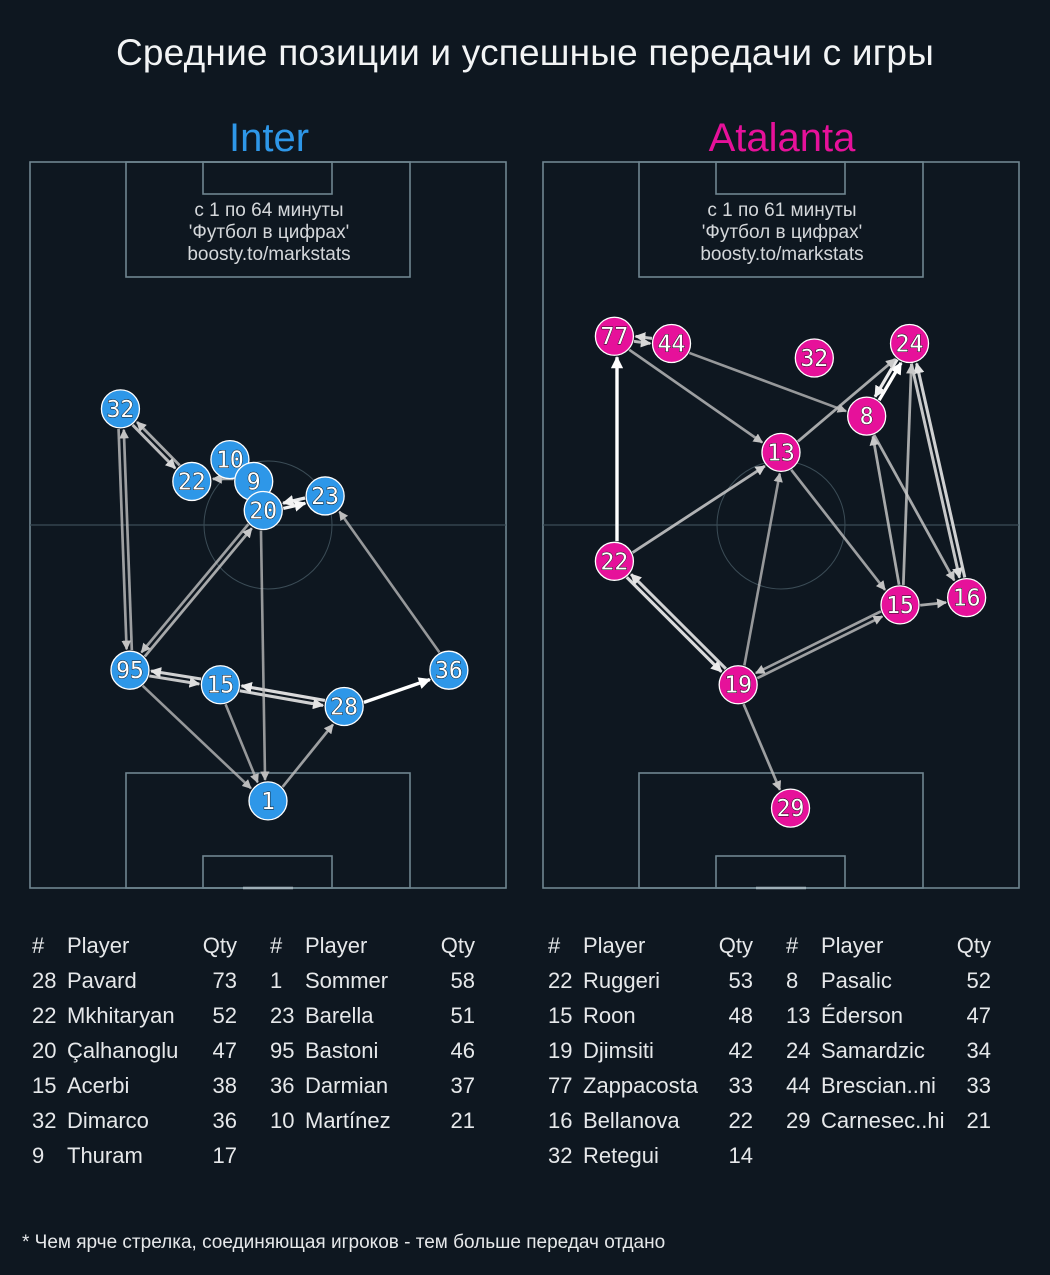 The image size is (1050, 1275). I want to click on player-node-8: 8, so click(867, 416).